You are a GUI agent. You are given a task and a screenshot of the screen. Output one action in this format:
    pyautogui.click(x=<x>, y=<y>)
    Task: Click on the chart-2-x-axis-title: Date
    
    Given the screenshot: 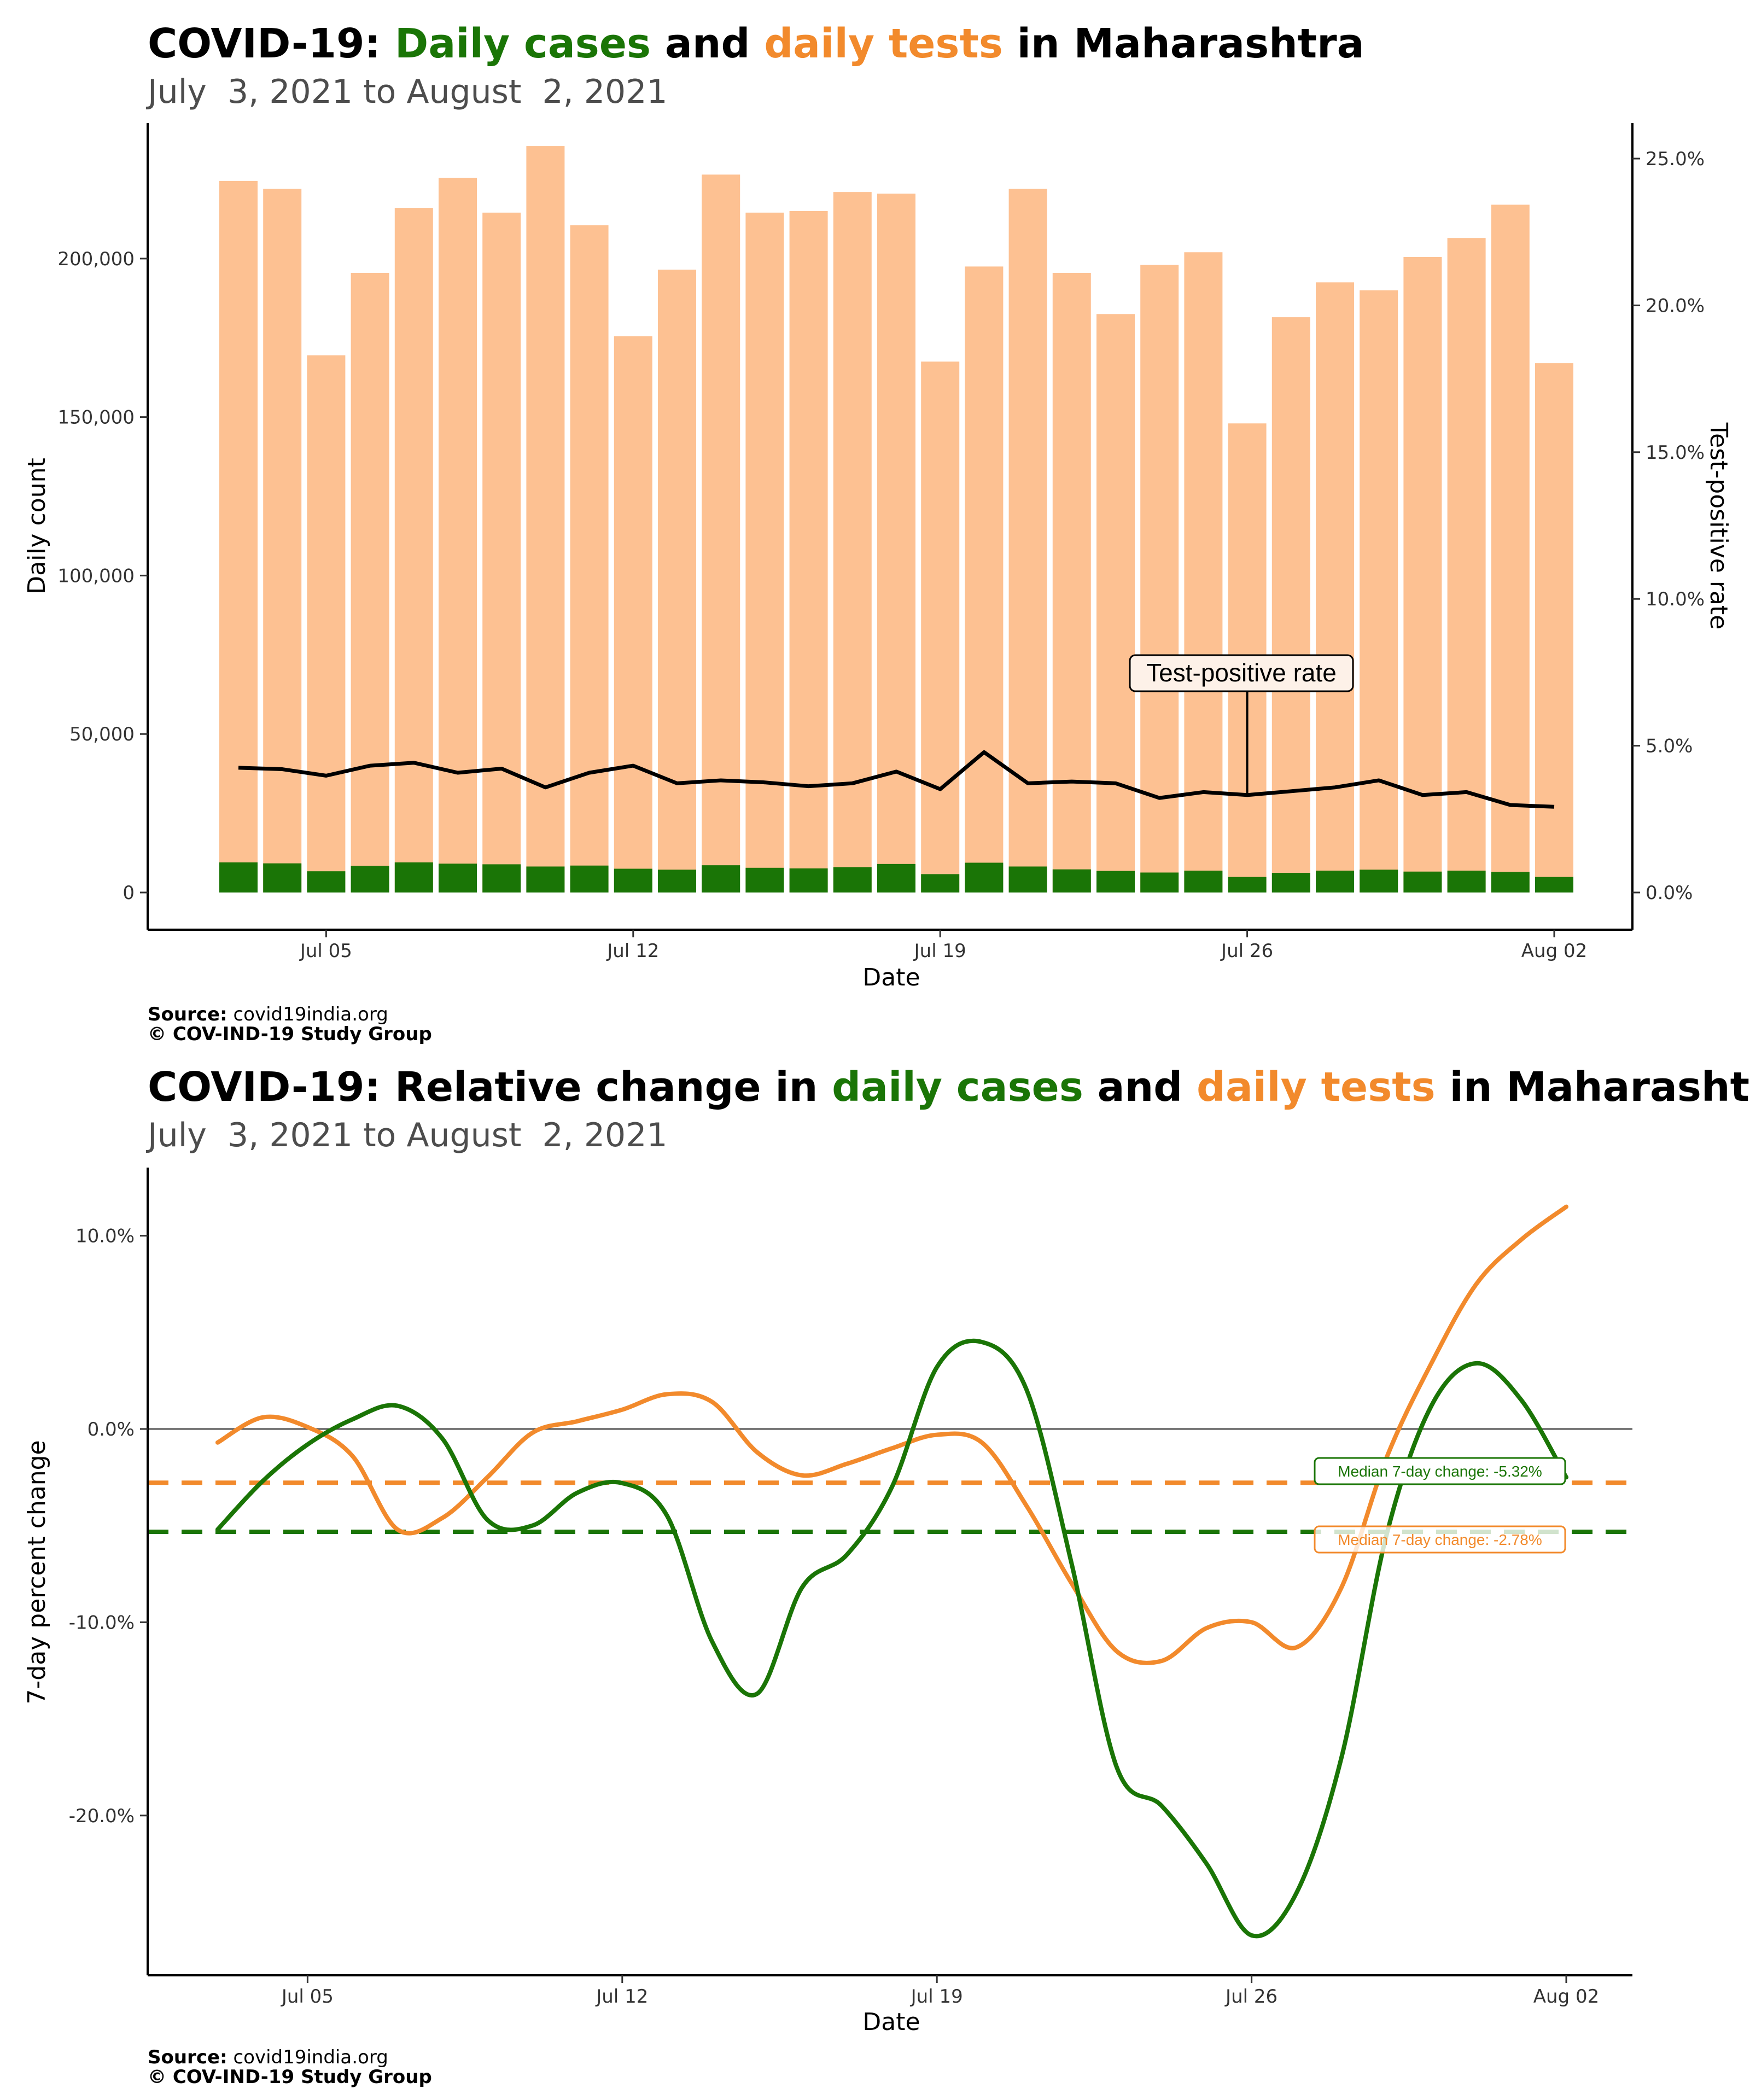 What is the action you would take?
    pyautogui.click(x=891, y=2022)
    